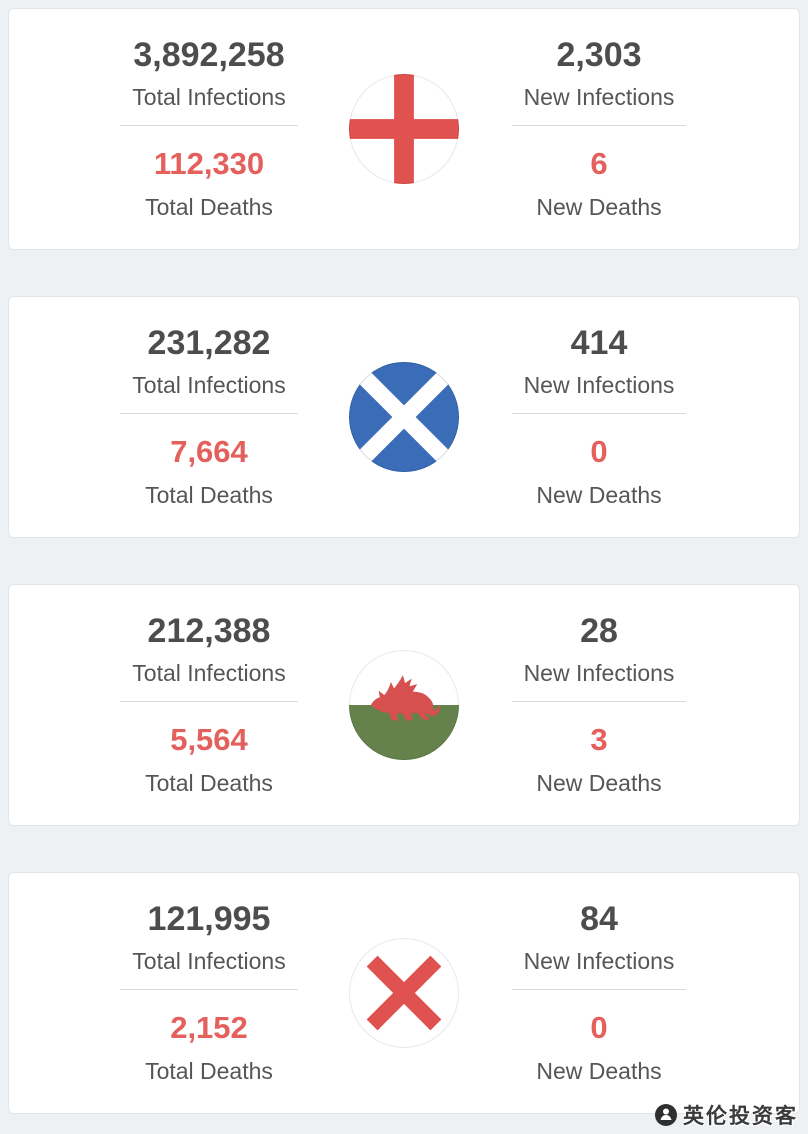  Describe the element at coordinates (209, 163) in the screenshot. I see `total-deaths-value: 112,330` at that location.